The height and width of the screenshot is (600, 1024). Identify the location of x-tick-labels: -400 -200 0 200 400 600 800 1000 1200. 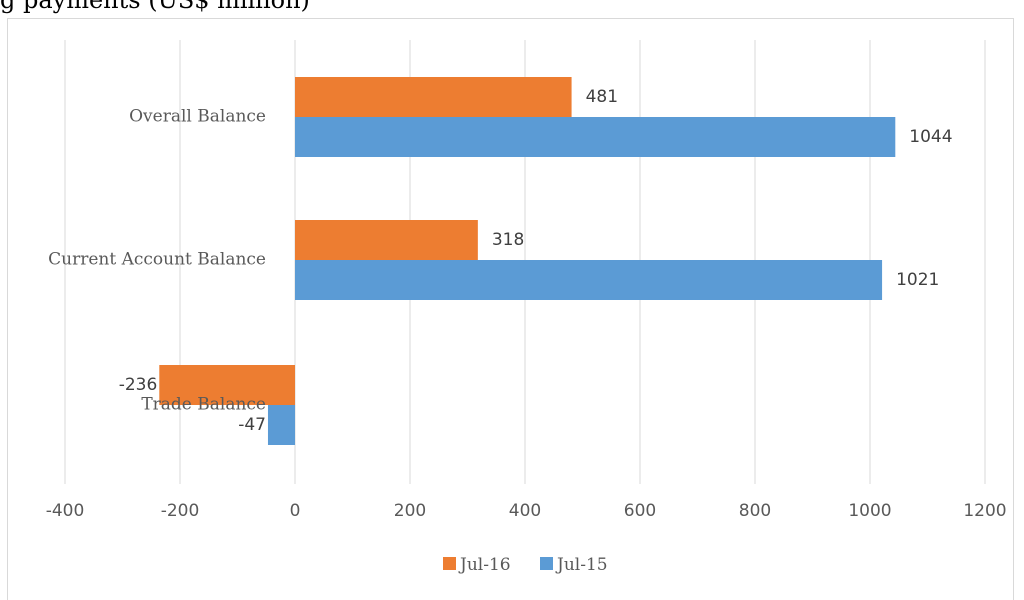
(526, 511).